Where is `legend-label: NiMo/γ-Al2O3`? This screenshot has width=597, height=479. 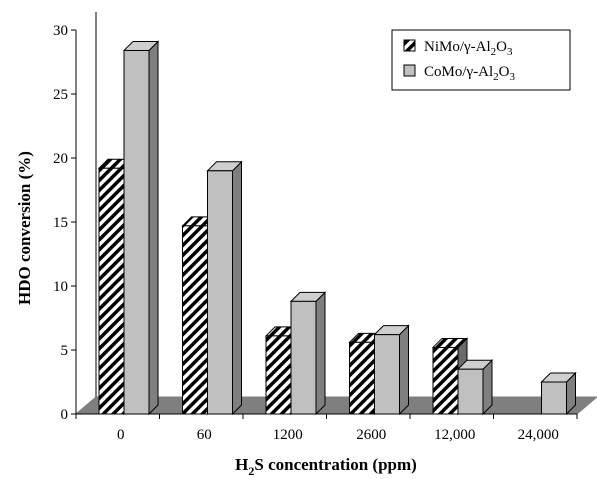 legend-label: NiMo/γ-Al2O3 is located at coordinates (468, 48).